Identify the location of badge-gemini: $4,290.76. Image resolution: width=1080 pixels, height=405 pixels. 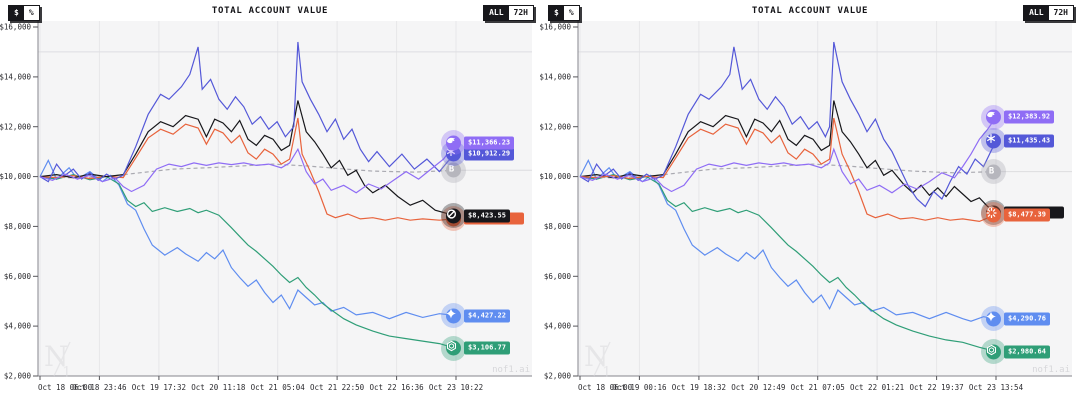
(1015, 319).